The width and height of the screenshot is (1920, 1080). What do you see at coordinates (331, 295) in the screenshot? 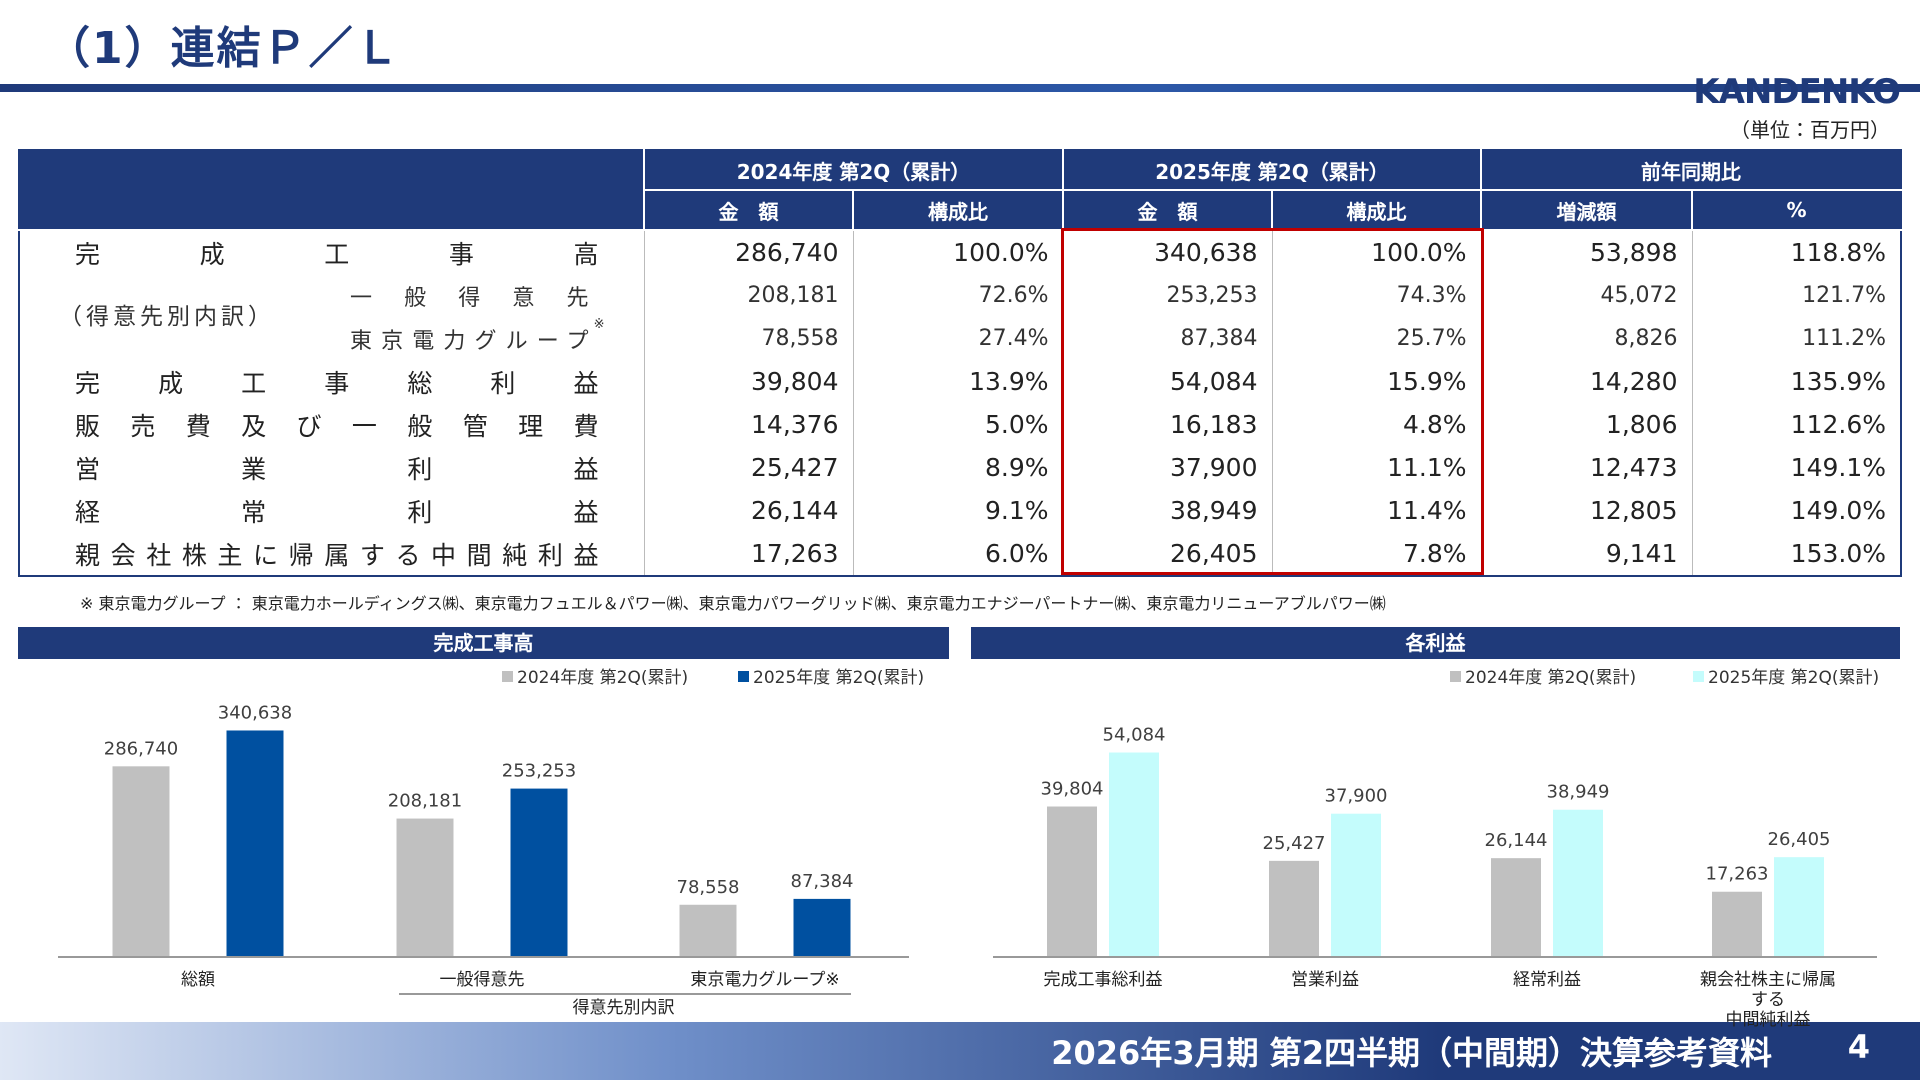
I see `row-label-cell: 一般得意先` at bounding box center [331, 295].